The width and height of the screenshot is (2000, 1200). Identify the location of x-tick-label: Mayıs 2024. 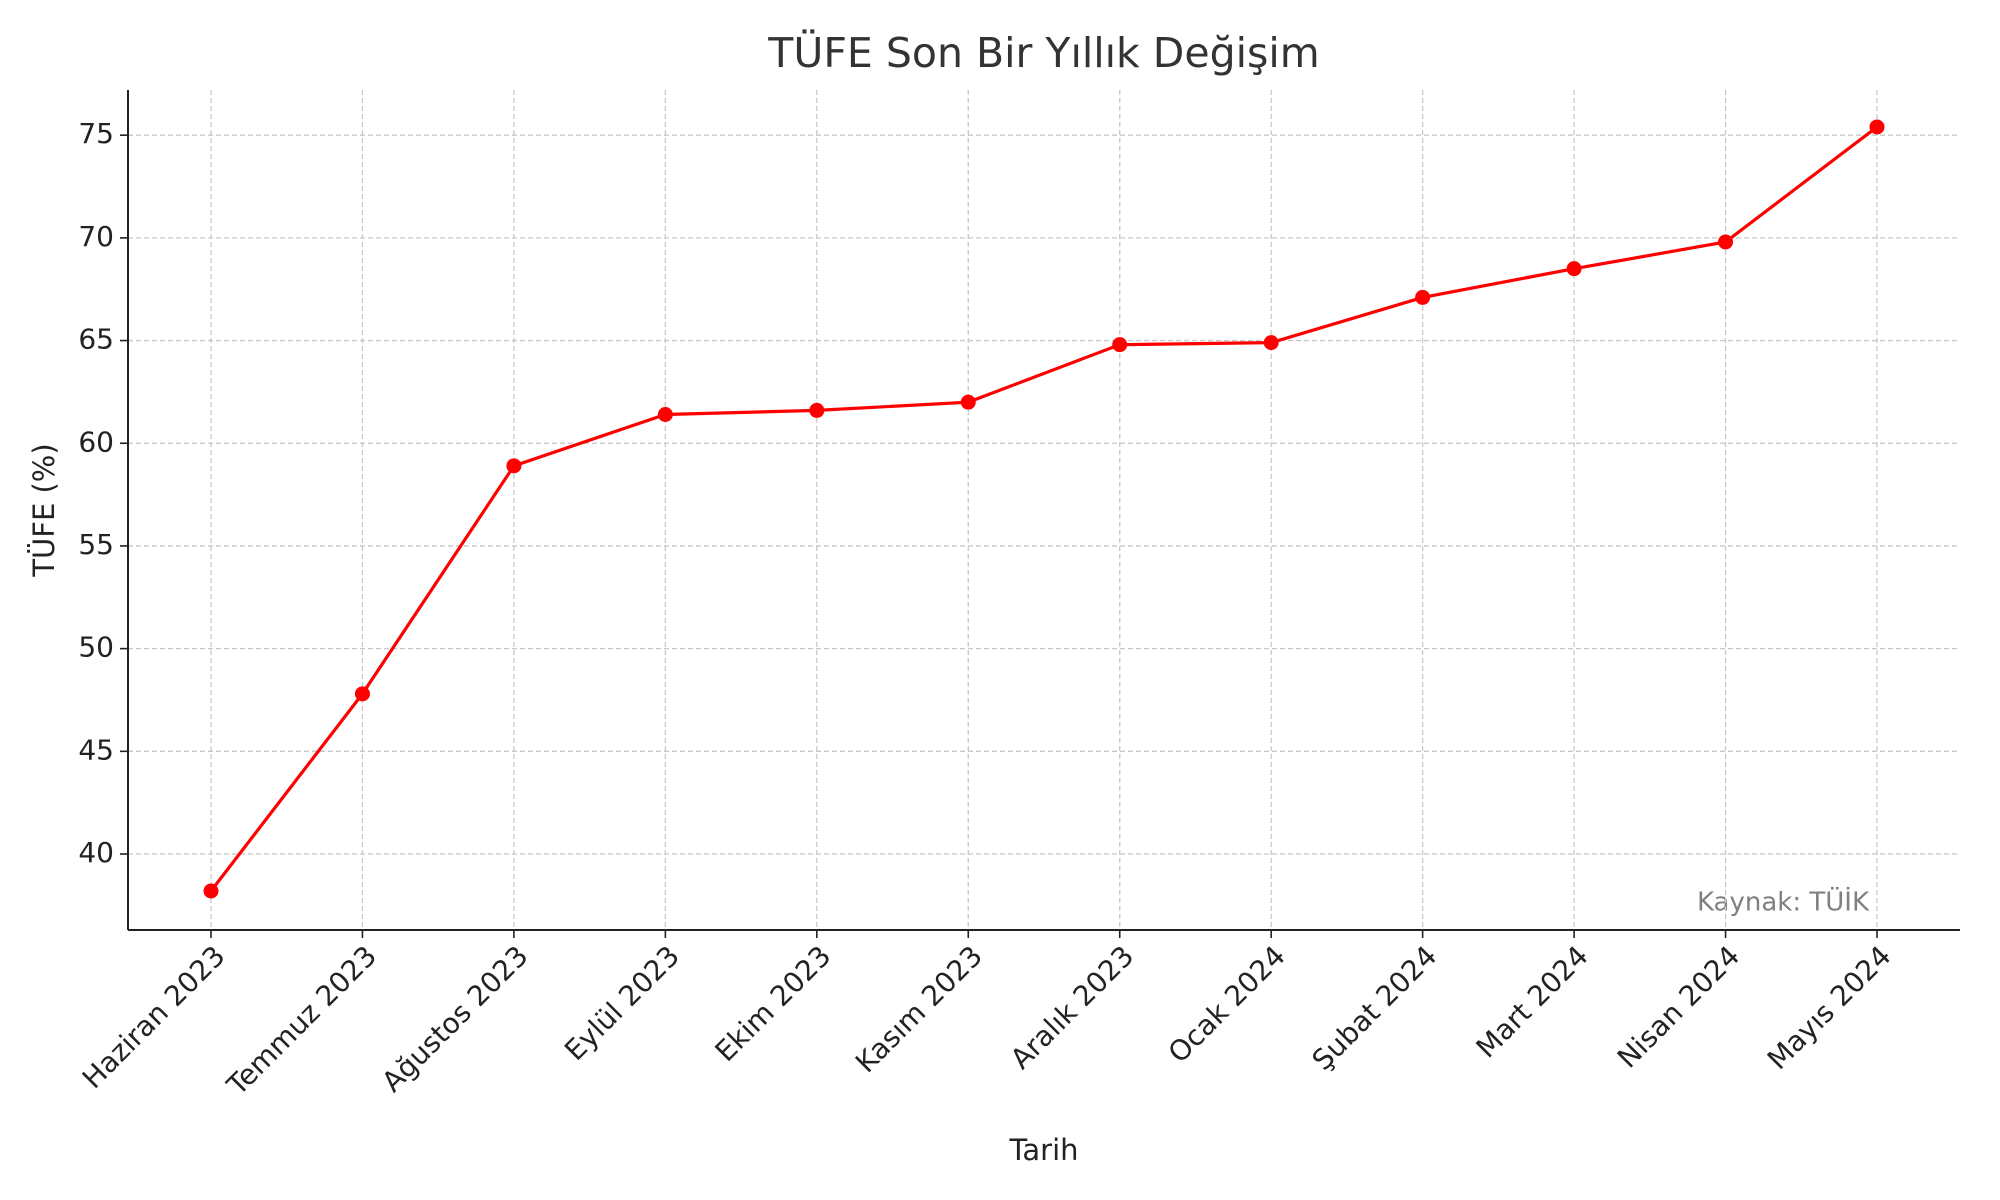
(1829, 1007).